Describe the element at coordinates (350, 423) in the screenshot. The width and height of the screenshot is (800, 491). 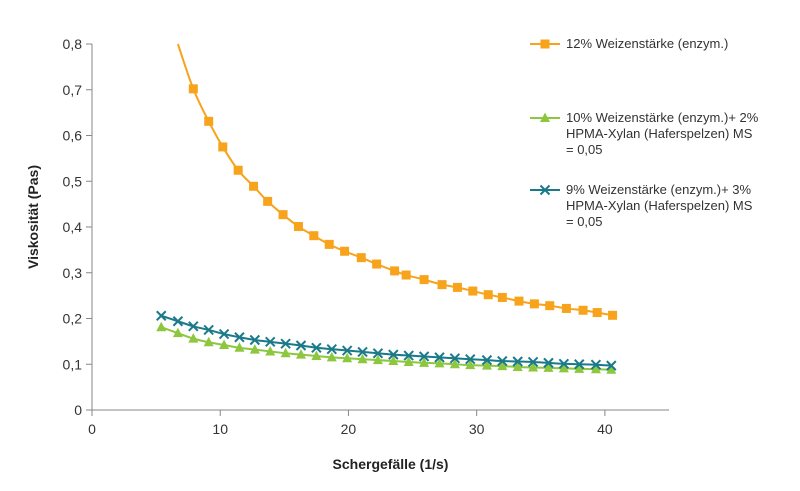
I see `x-axis-ticks: 0 10 20 30 40` at that location.